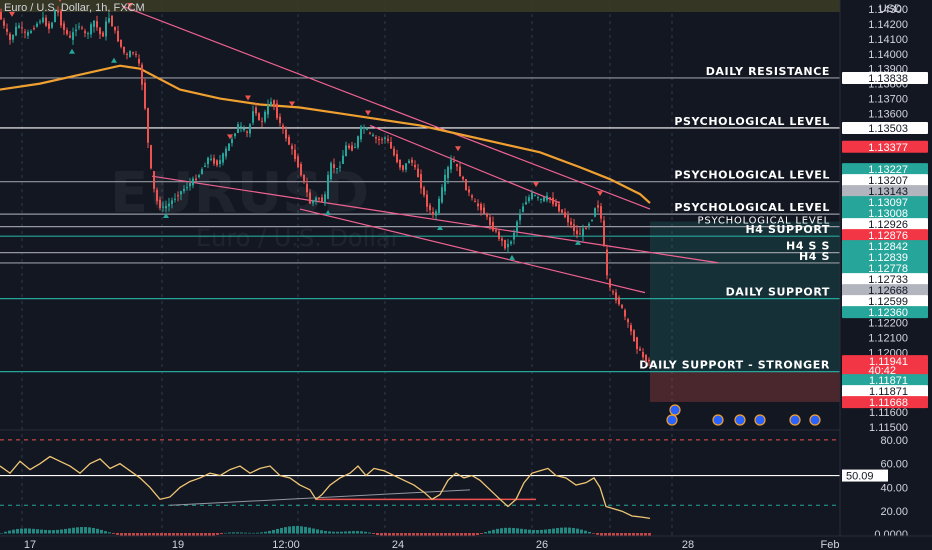 The image size is (932, 550). I want to click on level-label: H4 SUPPORT, so click(788, 229).